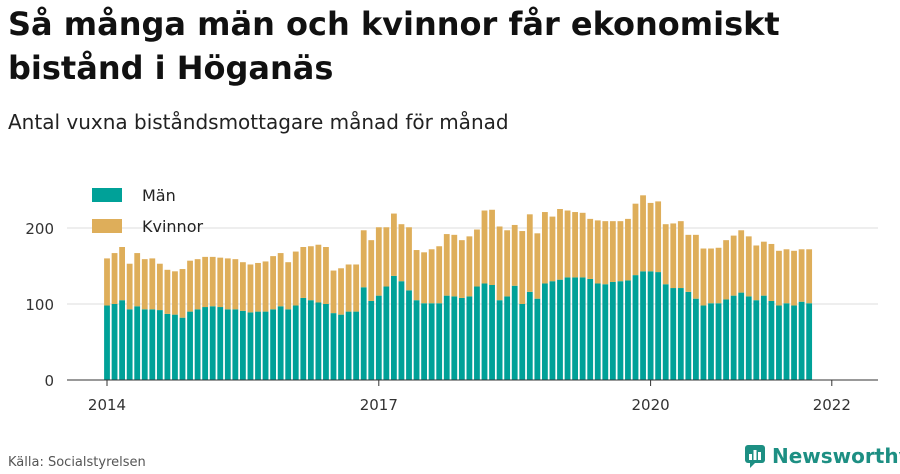 Image resolution: width=900 pixels, height=474 pixels. What do you see at coordinates (49, 381) in the screenshot?
I see `y-tick-label: 0` at bounding box center [49, 381].